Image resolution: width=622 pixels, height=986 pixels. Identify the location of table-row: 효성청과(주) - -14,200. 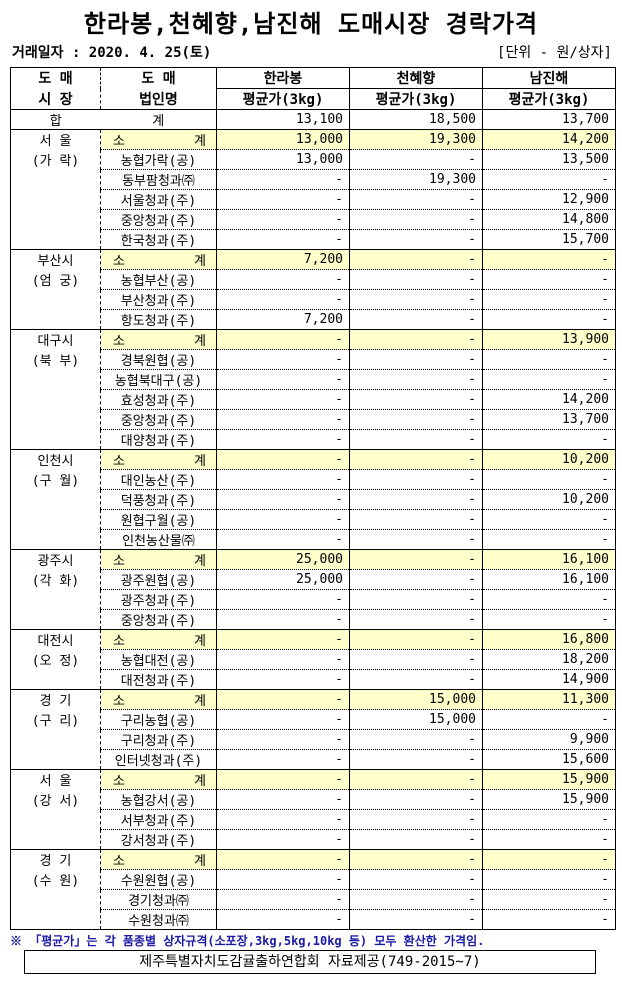
(313, 399).